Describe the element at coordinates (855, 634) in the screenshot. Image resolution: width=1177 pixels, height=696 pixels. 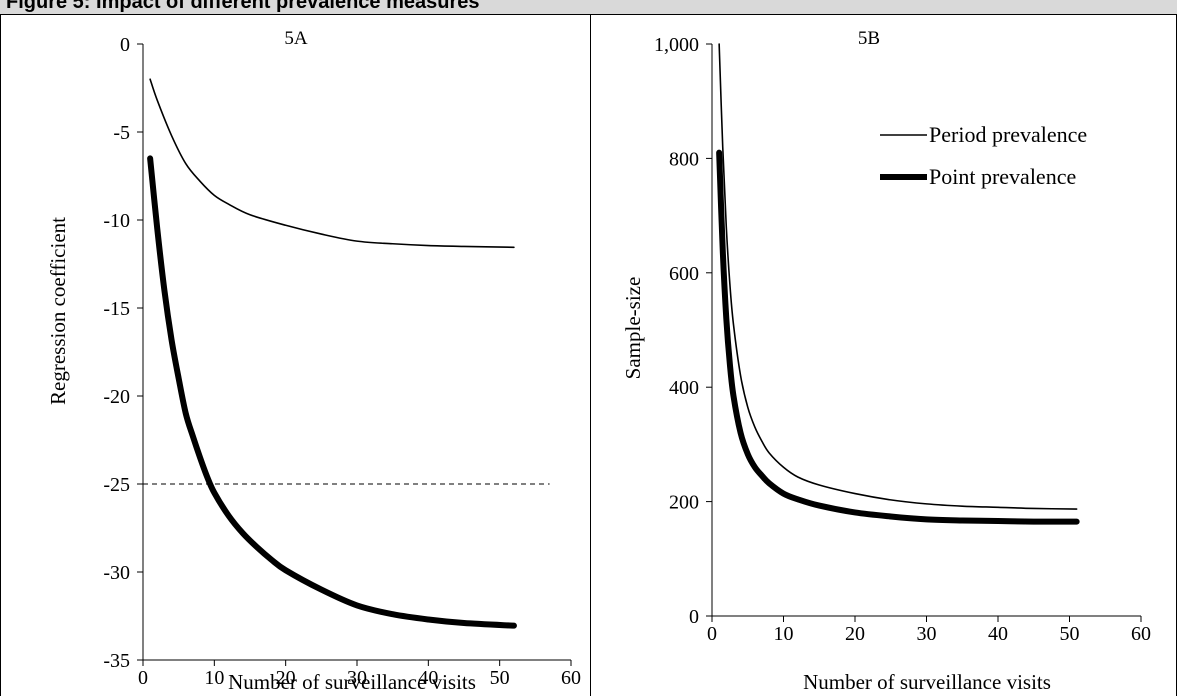
I see `panel-5b-x-tick-label: 20` at that location.